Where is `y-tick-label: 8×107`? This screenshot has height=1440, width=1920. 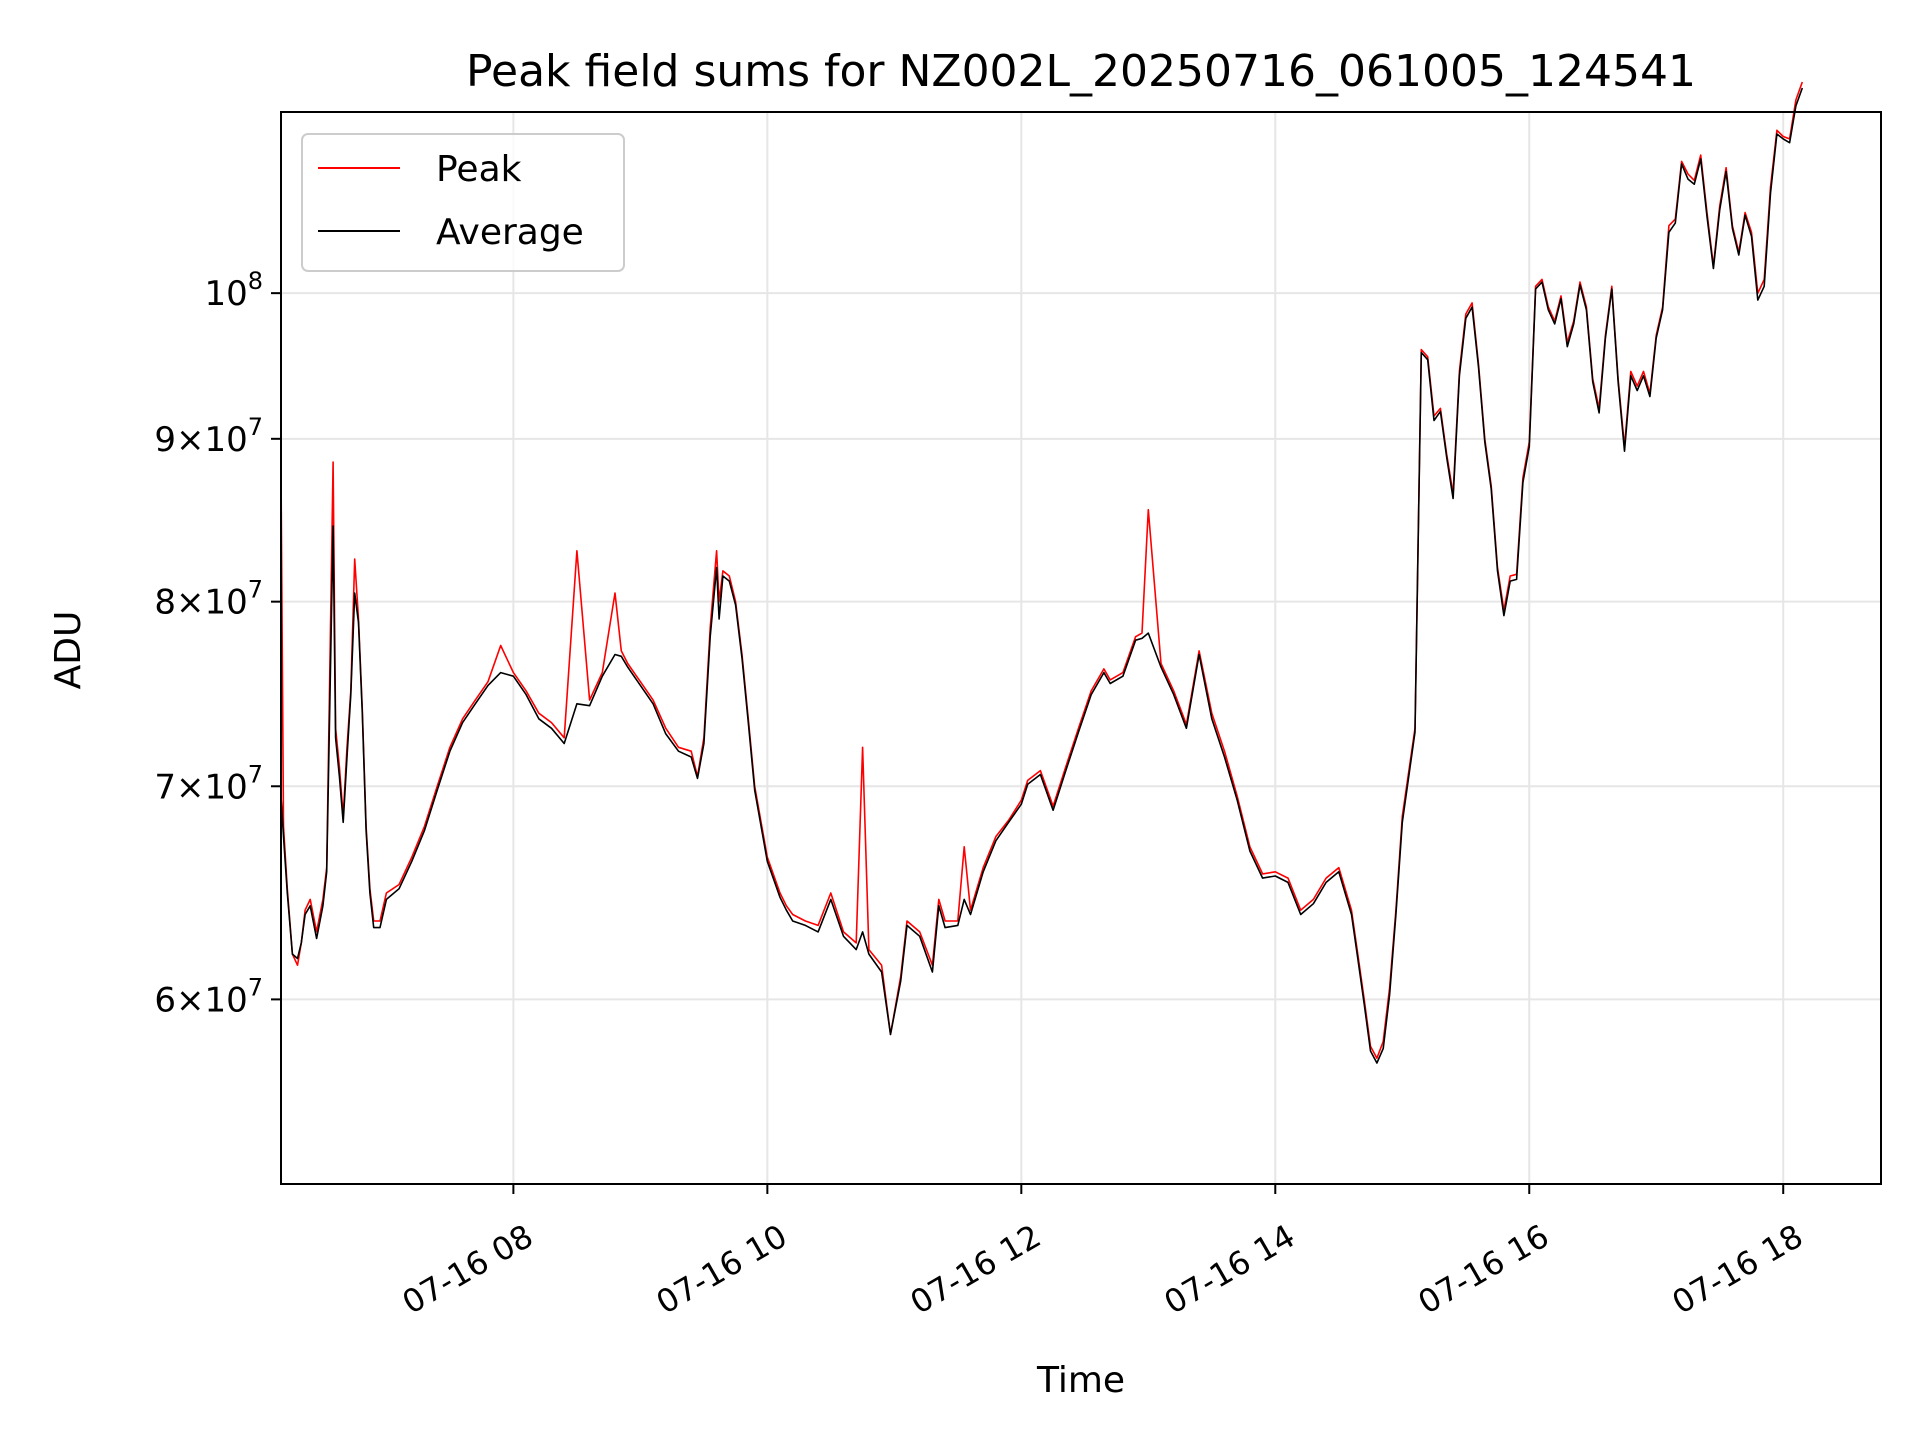 y-tick-label: 8×107 is located at coordinates (208, 599).